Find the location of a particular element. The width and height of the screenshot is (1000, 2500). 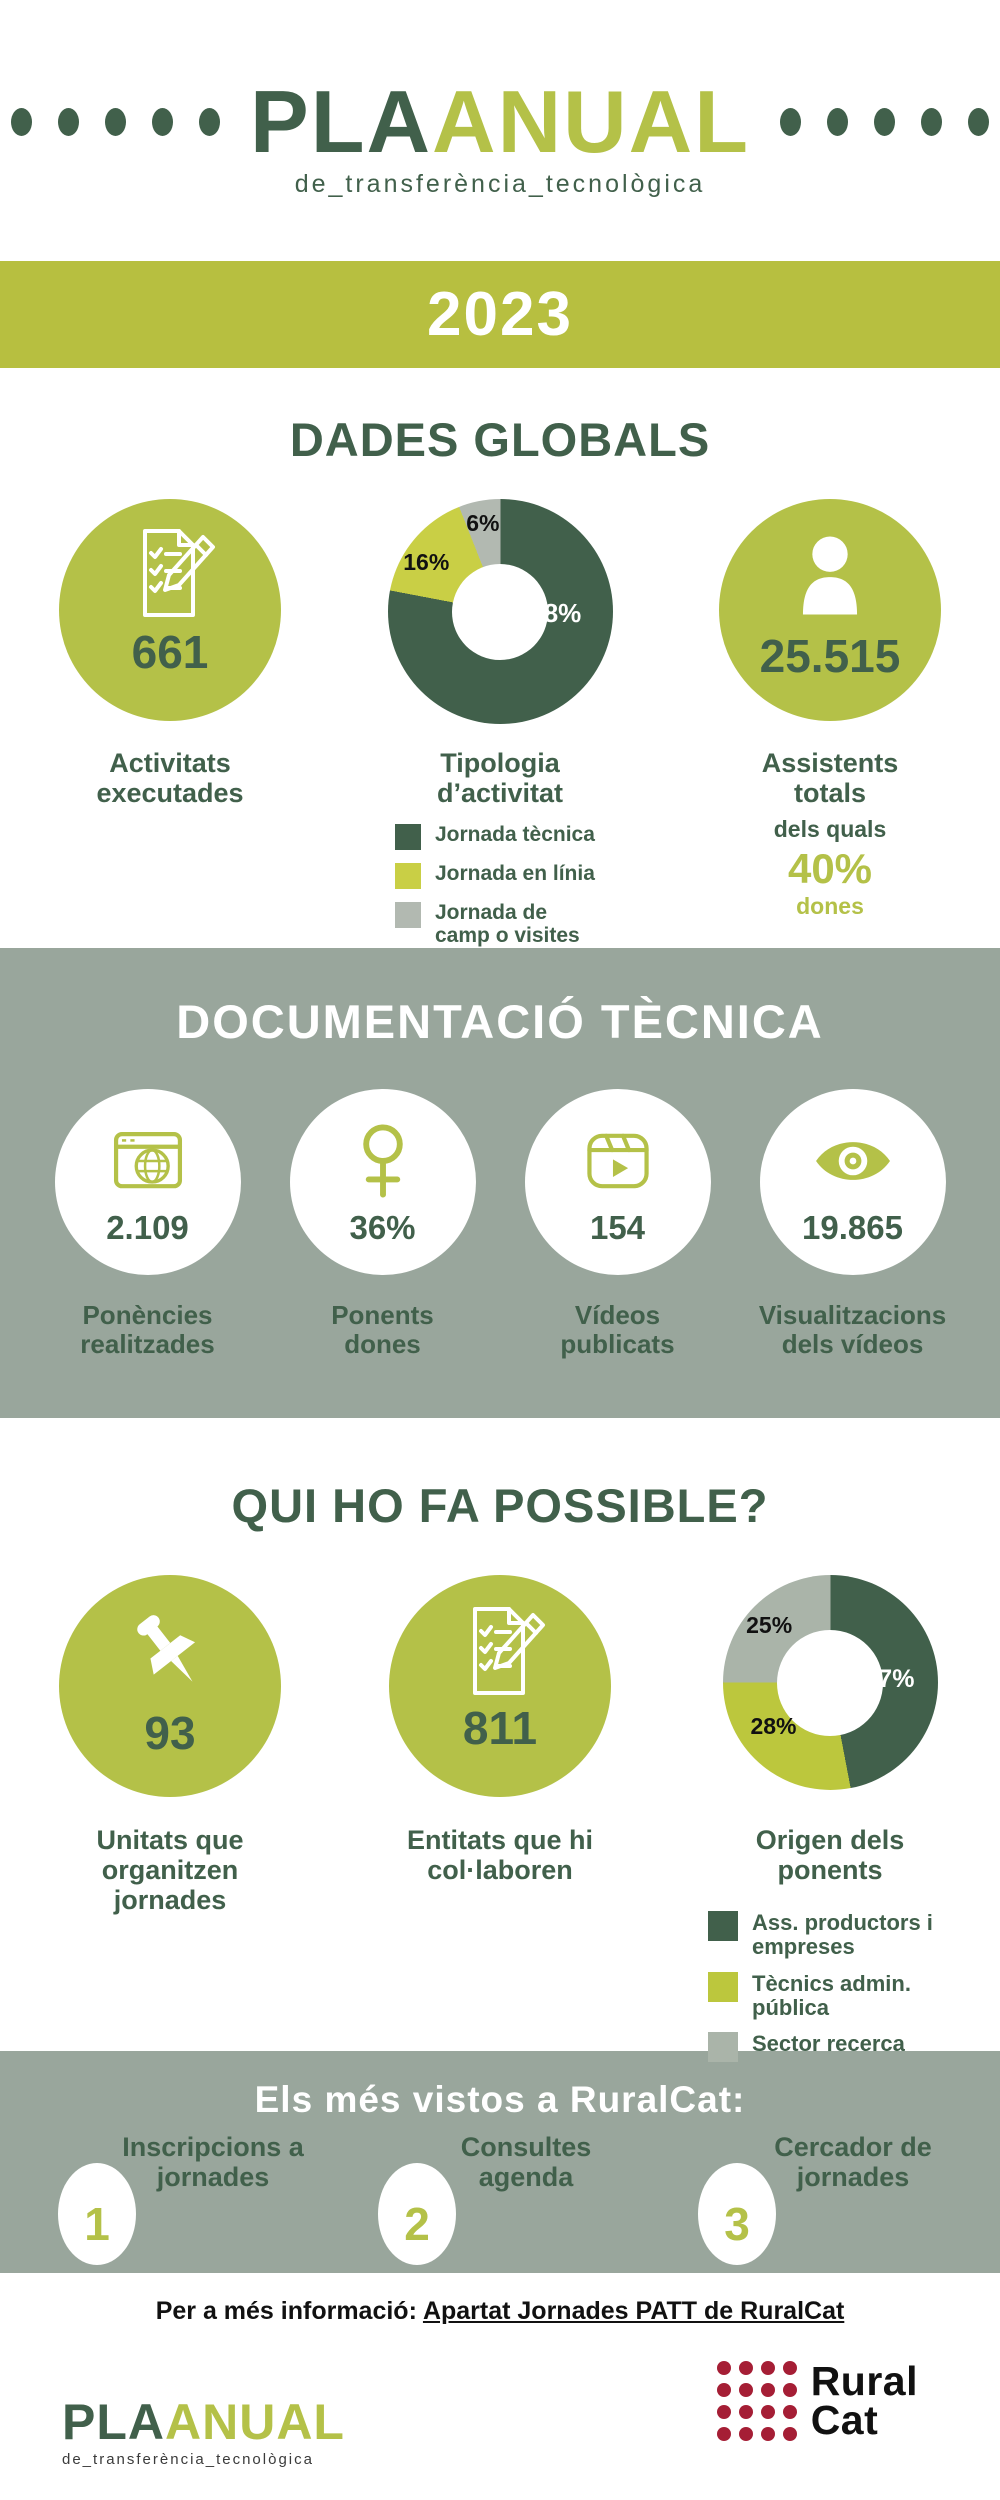

left-dots-ornament is located at coordinates (116, 122).